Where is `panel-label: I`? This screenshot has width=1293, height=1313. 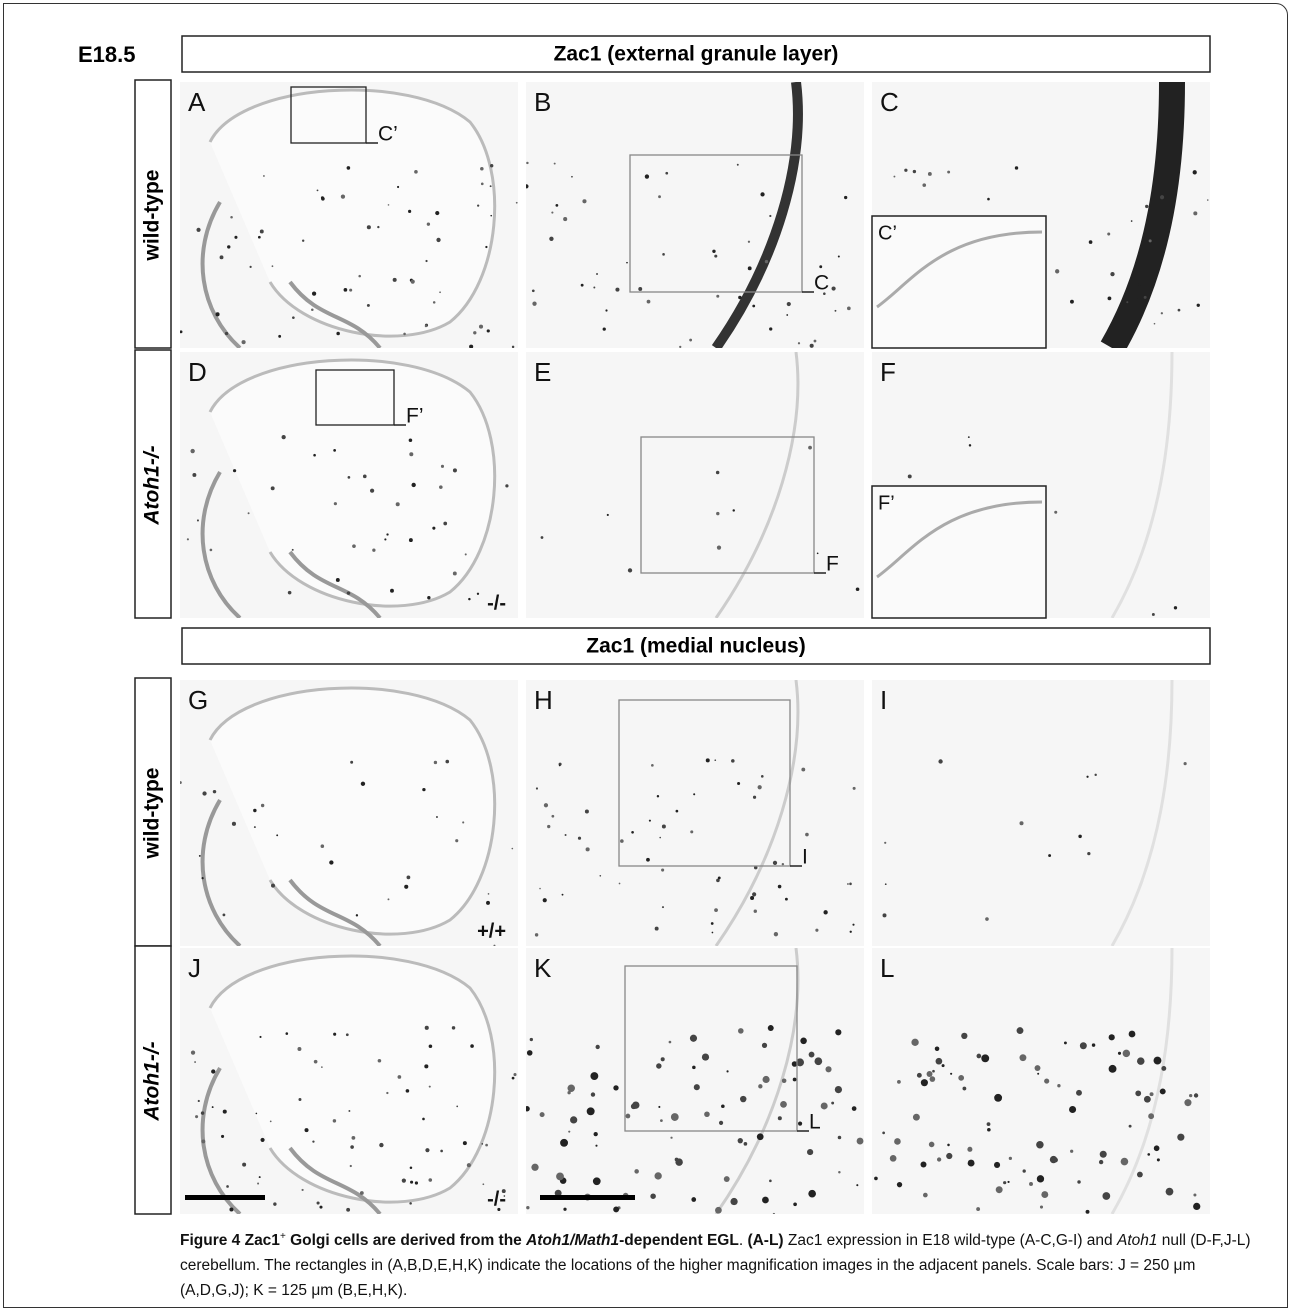
panel-label: I is located at coordinates (883, 700).